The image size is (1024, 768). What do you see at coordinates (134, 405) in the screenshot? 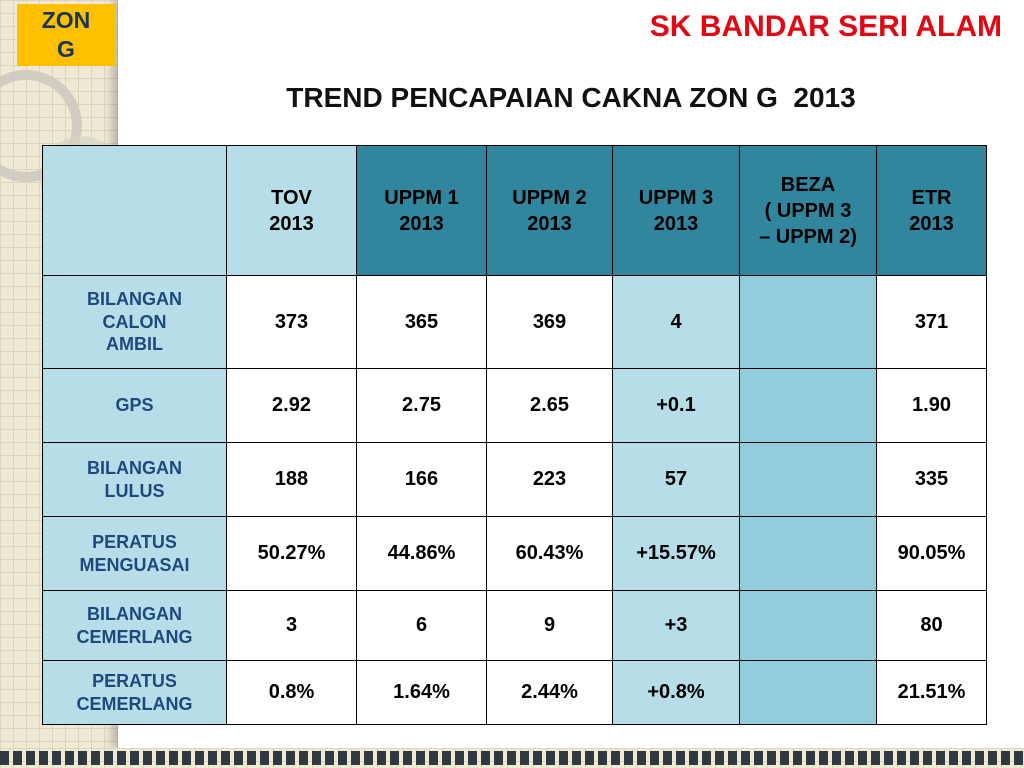
I see `row-label: GPS` at bounding box center [134, 405].